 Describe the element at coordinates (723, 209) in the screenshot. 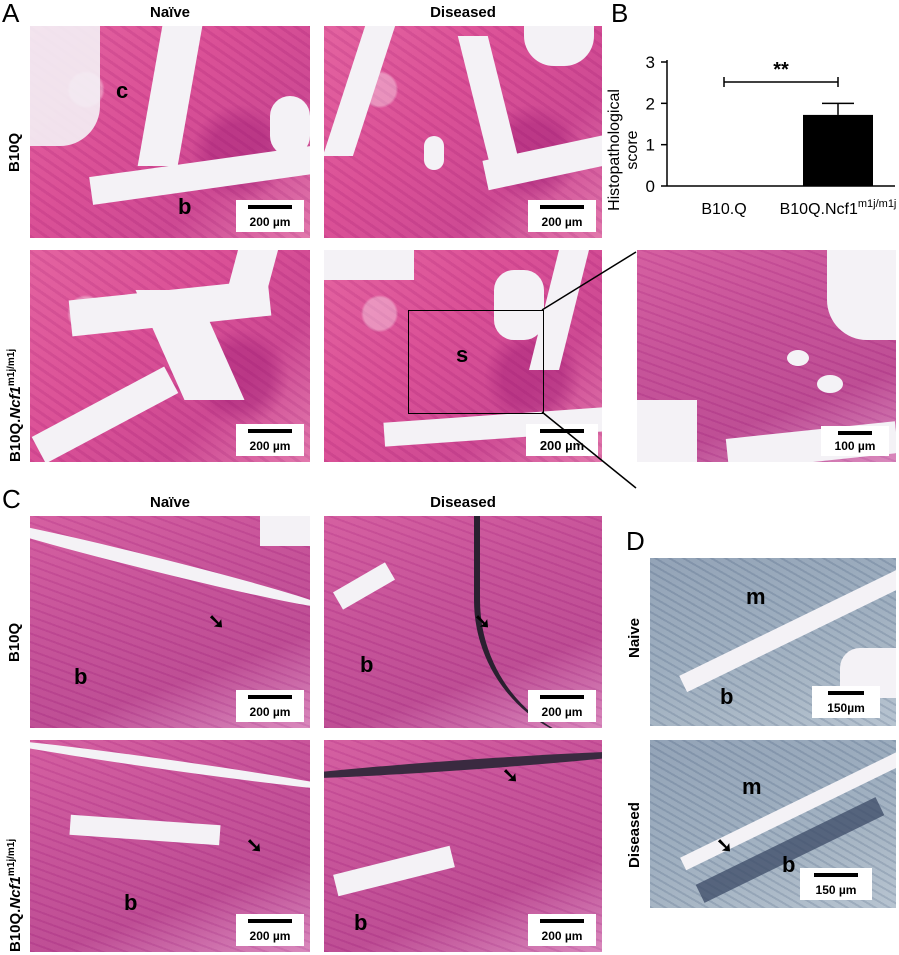

I see `x-tick-label: B10.Q` at that location.